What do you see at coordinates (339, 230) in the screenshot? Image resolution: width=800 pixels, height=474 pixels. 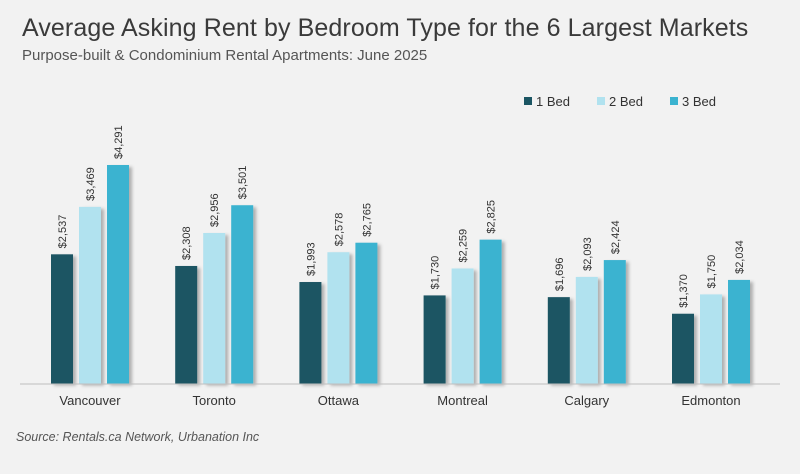 I see `data-label: $2,578` at bounding box center [339, 230].